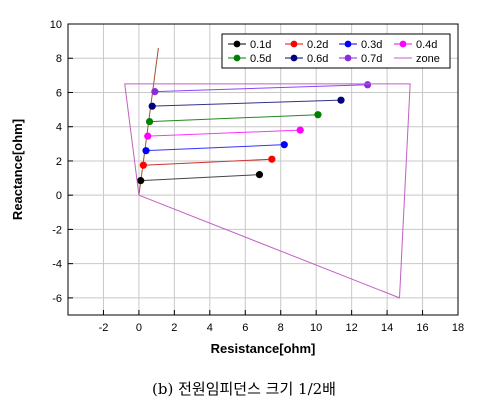 The width and height of the screenshot is (488, 418). What do you see at coordinates (59, 162) in the screenshot?
I see `y-tick-label: 2` at bounding box center [59, 162].